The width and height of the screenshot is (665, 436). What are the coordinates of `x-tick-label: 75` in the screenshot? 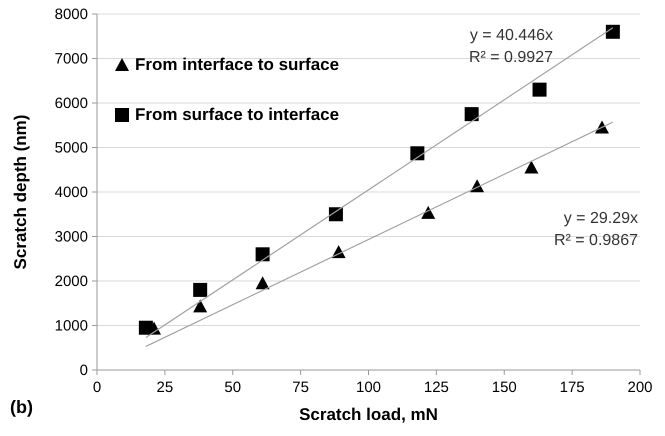 It's located at (300, 387).